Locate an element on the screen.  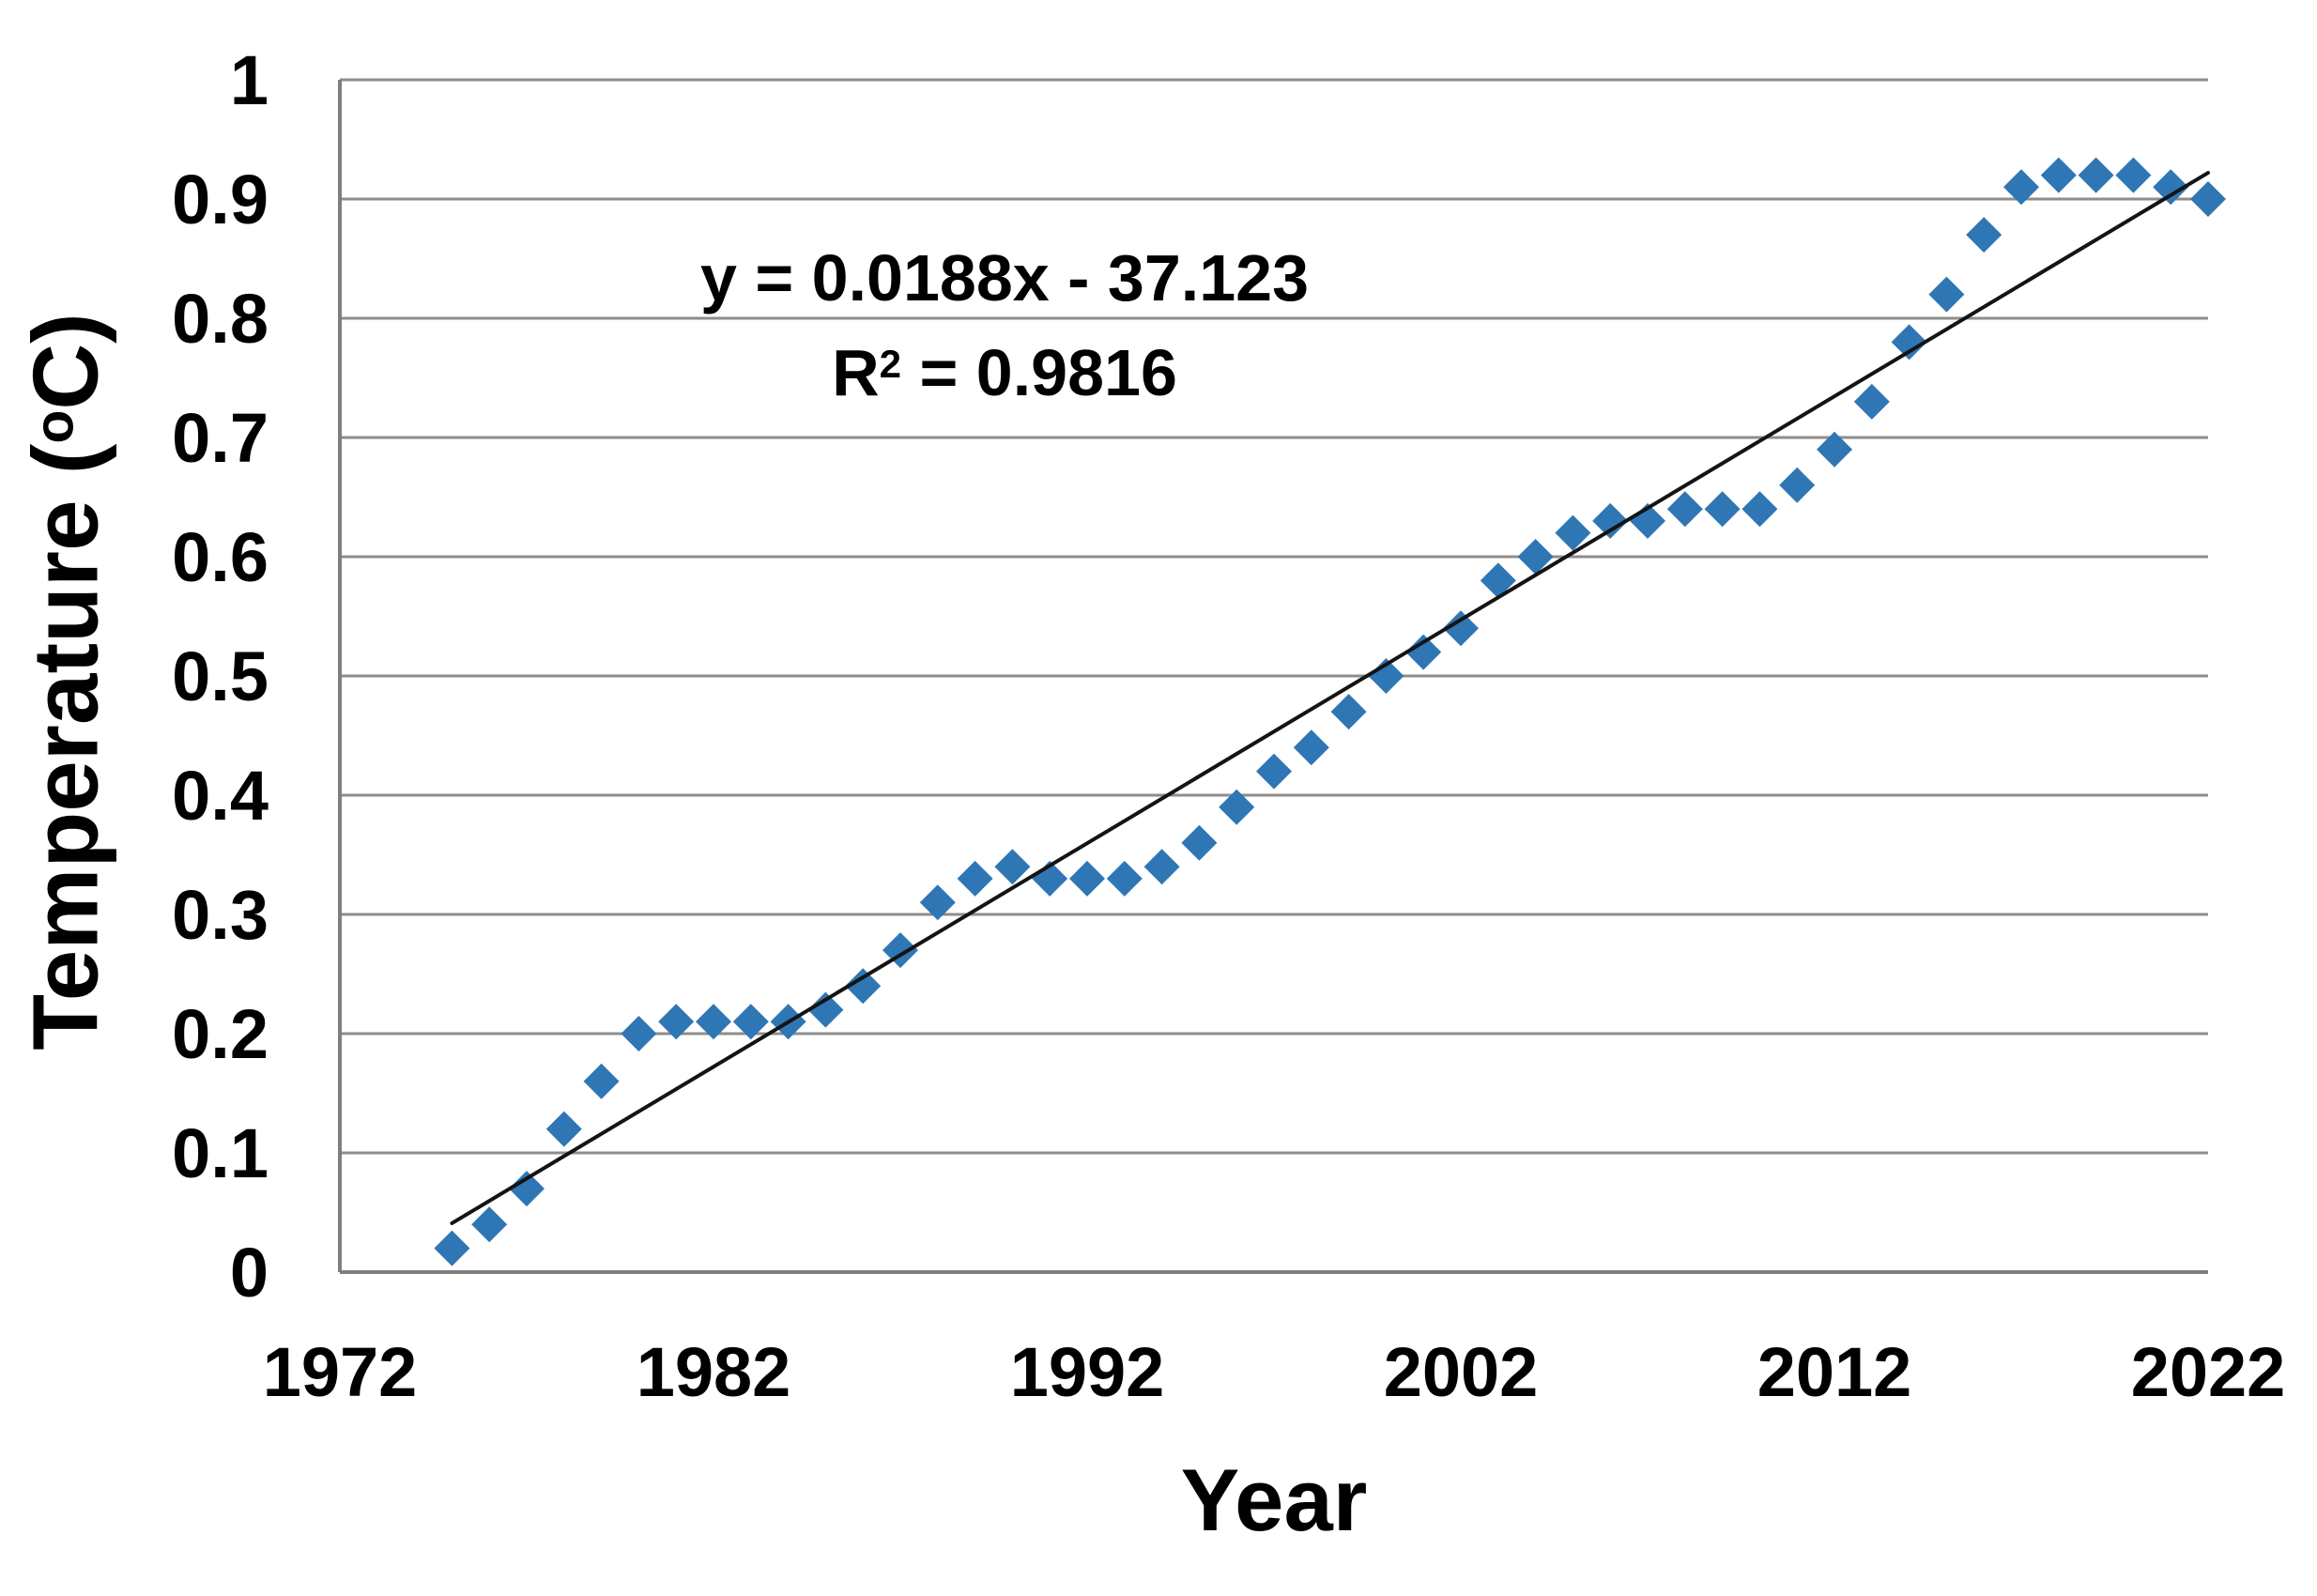
data-point-2004 is located at coordinates (1535, 557).